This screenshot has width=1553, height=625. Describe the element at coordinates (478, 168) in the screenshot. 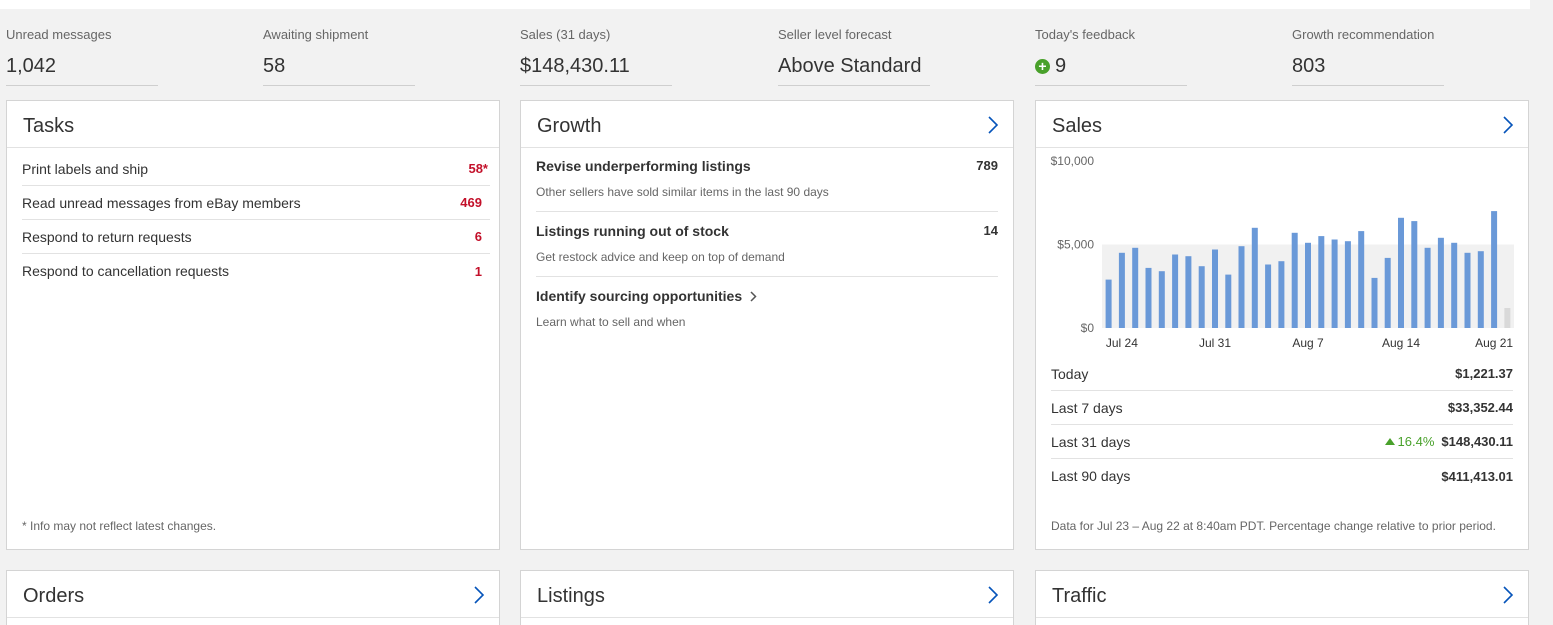

I see `task-count: 58*` at that location.